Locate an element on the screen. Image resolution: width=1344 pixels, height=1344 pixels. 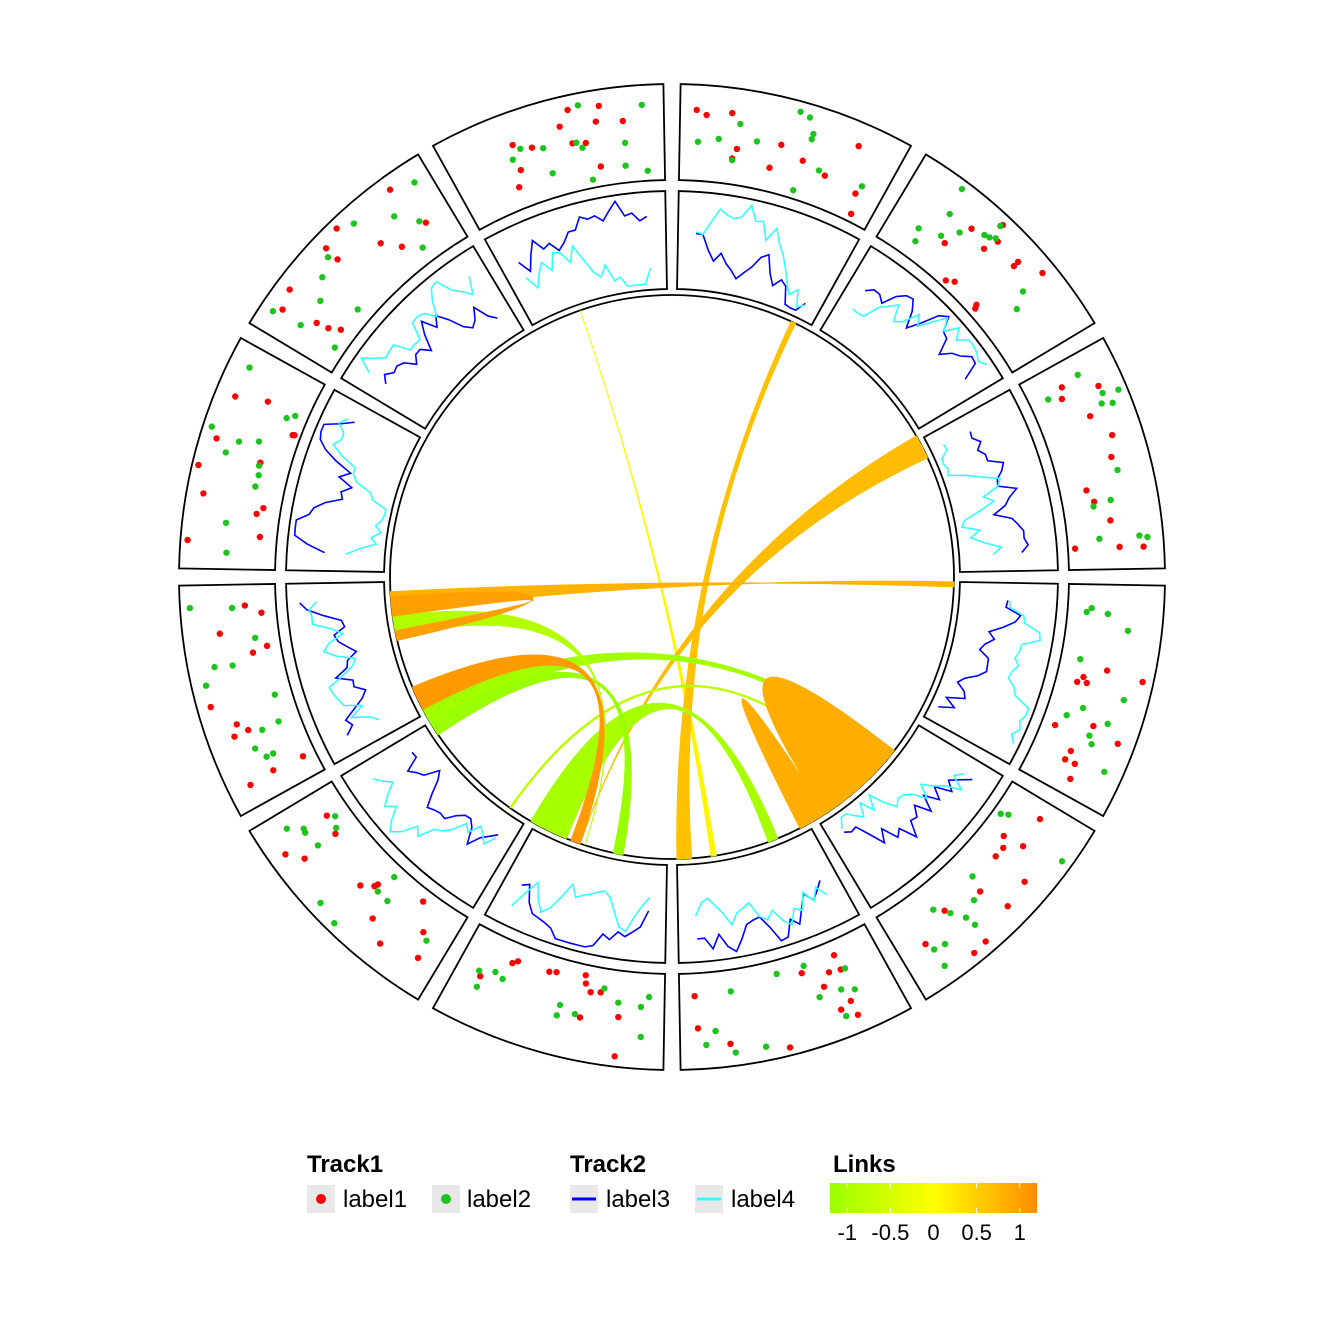
legend-key-label2 is located at coordinates (446, 1199).